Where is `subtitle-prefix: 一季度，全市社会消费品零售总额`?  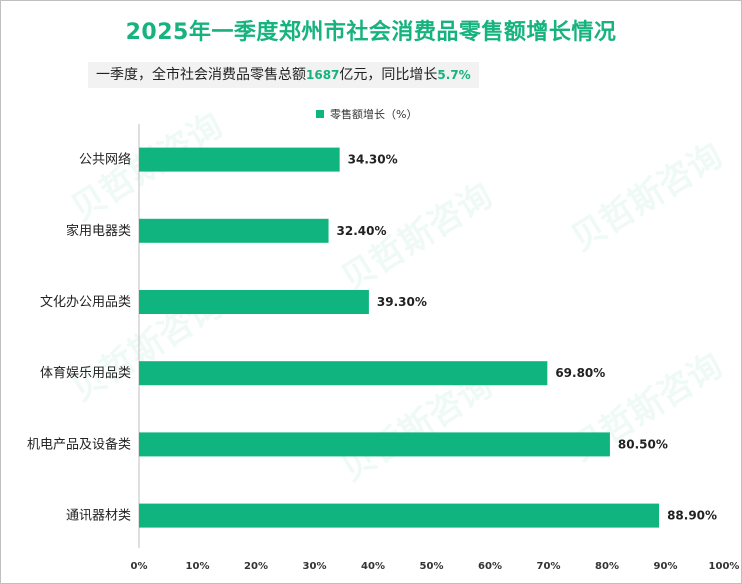
subtitle-prefix: 一季度，全市社会消费品零售总额 is located at coordinates (201, 75).